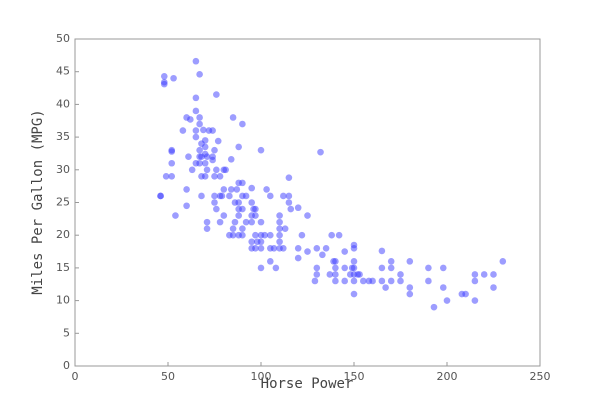 This screenshot has height=400, width=600. What do you see at coordinates (540, 376) in the screenshot?
I see `x-tick-label: 250` at bounding box center [540, 376].